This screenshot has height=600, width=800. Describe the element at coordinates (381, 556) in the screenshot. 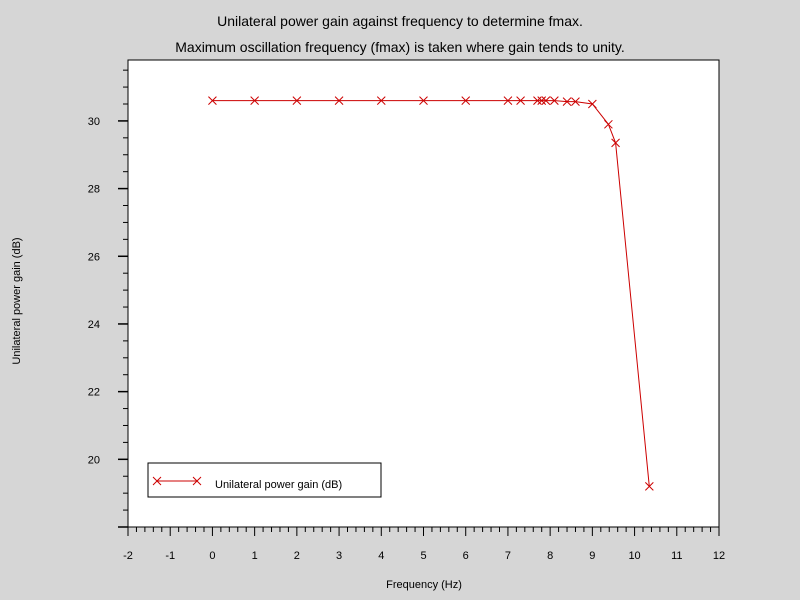

I see `x-tick-label: 4` at that location.